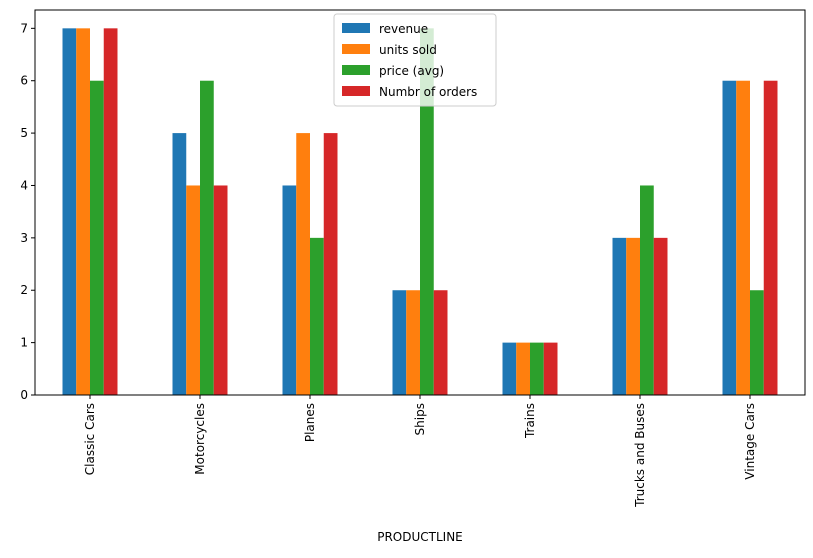 Image resolution: width=813 pixels, height=558 pixels. What do you see at coordinates (428, 92) in the screenshot?
I see `legend-label: Numbr of orders` at bounding box center [428, 92].